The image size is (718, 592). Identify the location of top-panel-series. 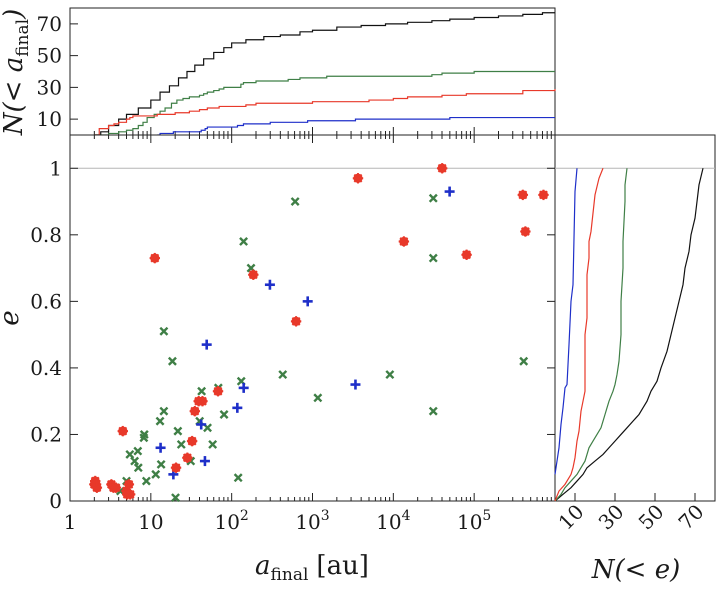
(325, 74).